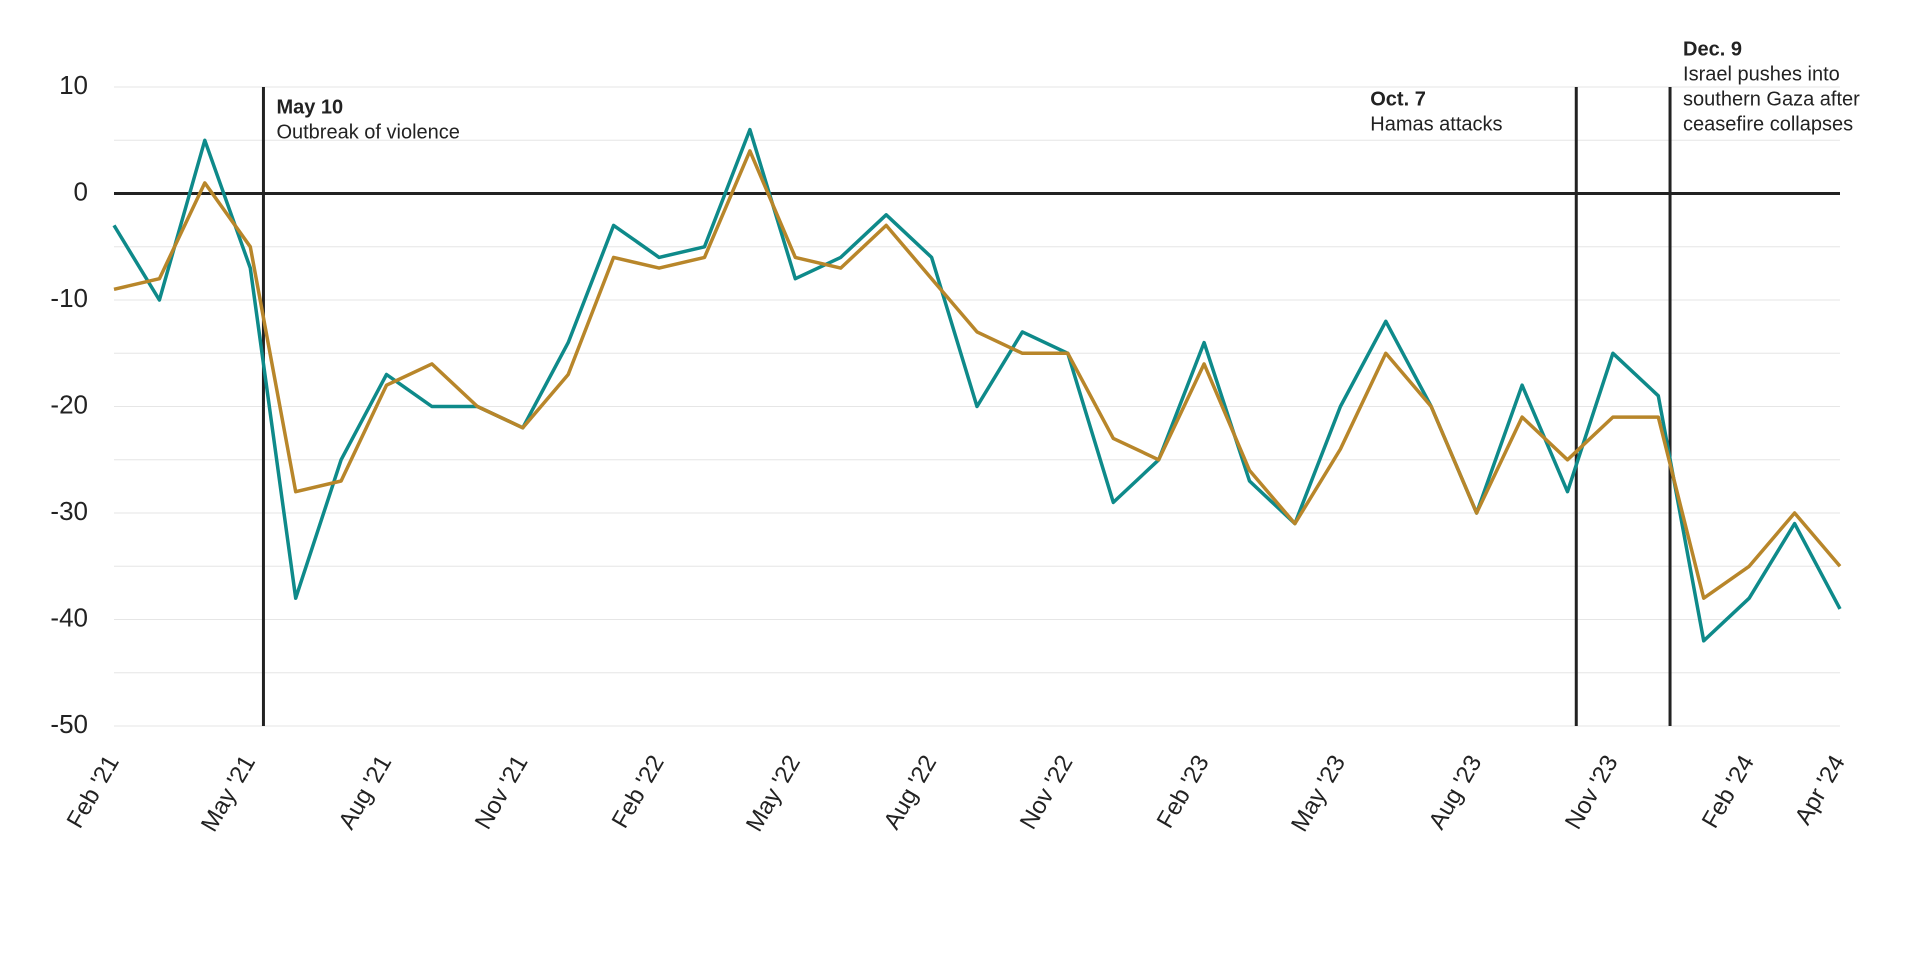  What do you see at coordinates (1712, 49) in the screenshot?
I see `annotation-date: Dec. 9` at bounding box center [1712, 49].